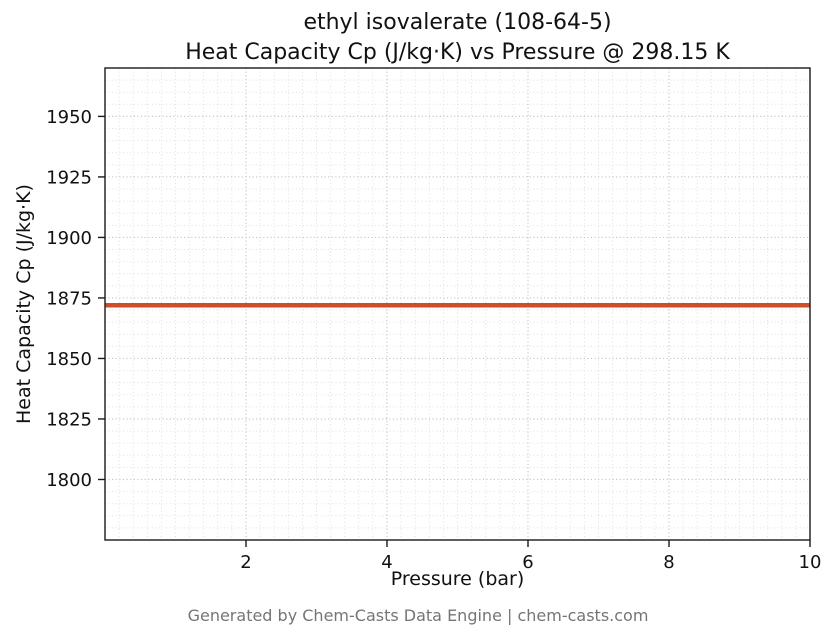  I want to click on x-tick-label: 4, so click(386, 562).